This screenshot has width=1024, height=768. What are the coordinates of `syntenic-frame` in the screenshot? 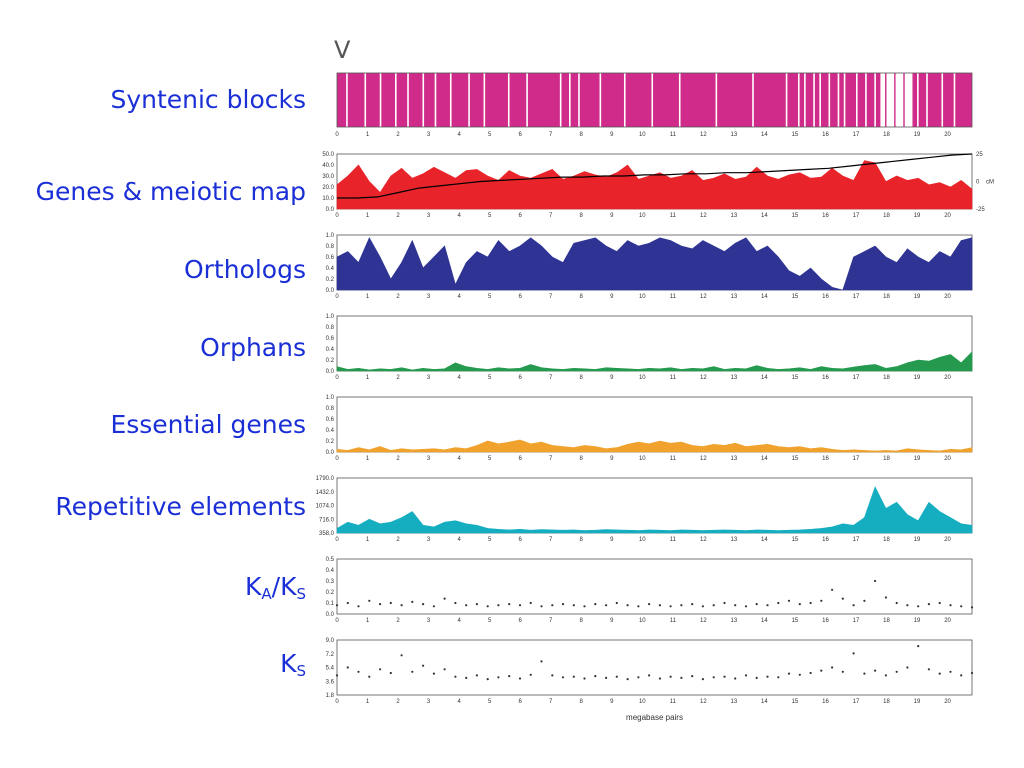 It's located at (654, 100).